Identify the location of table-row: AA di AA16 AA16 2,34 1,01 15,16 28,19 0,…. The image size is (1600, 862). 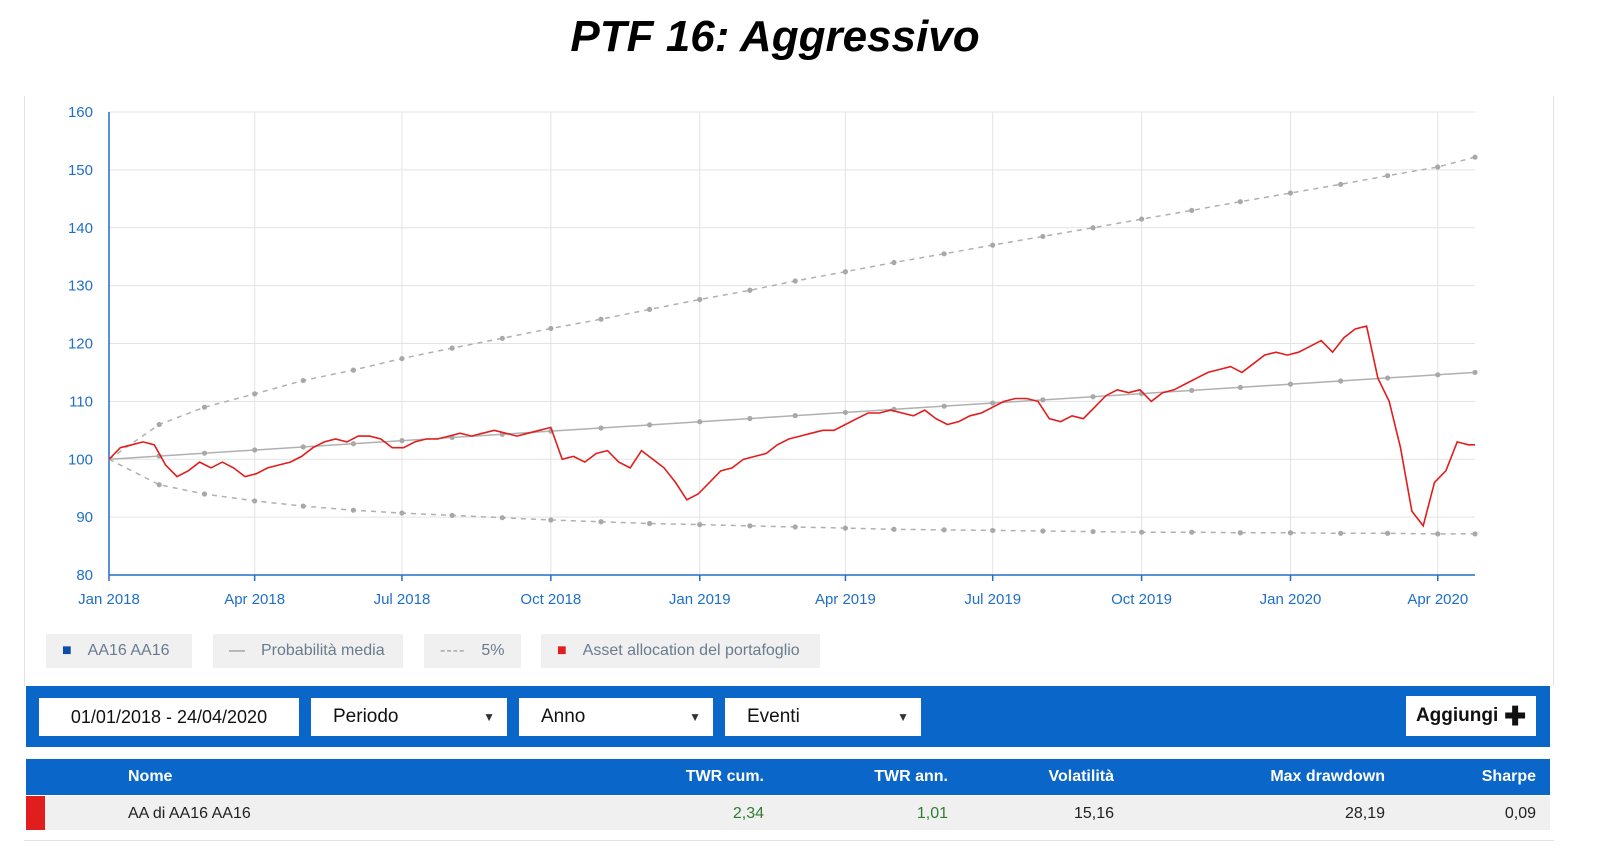
(788, 813).